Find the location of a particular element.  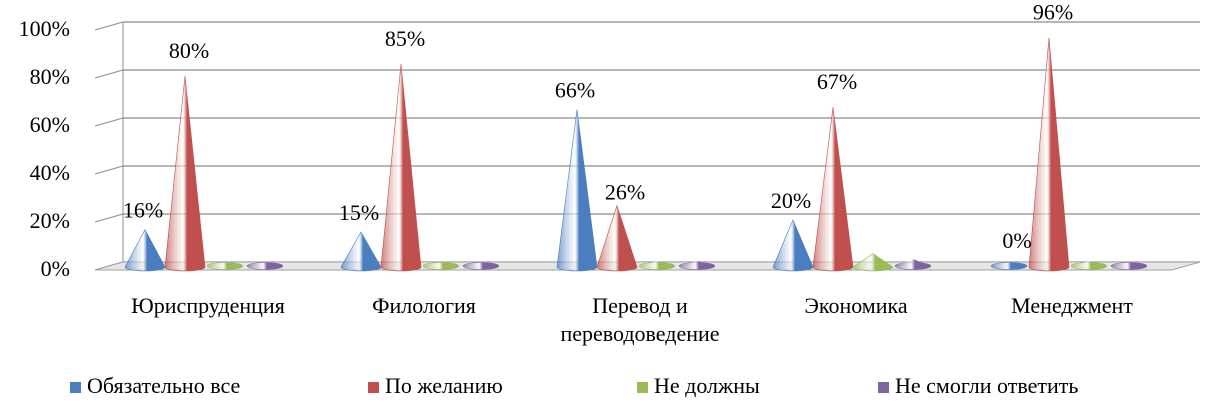

legend-label: Не смогли ответить is located at coordinates (986, 385).